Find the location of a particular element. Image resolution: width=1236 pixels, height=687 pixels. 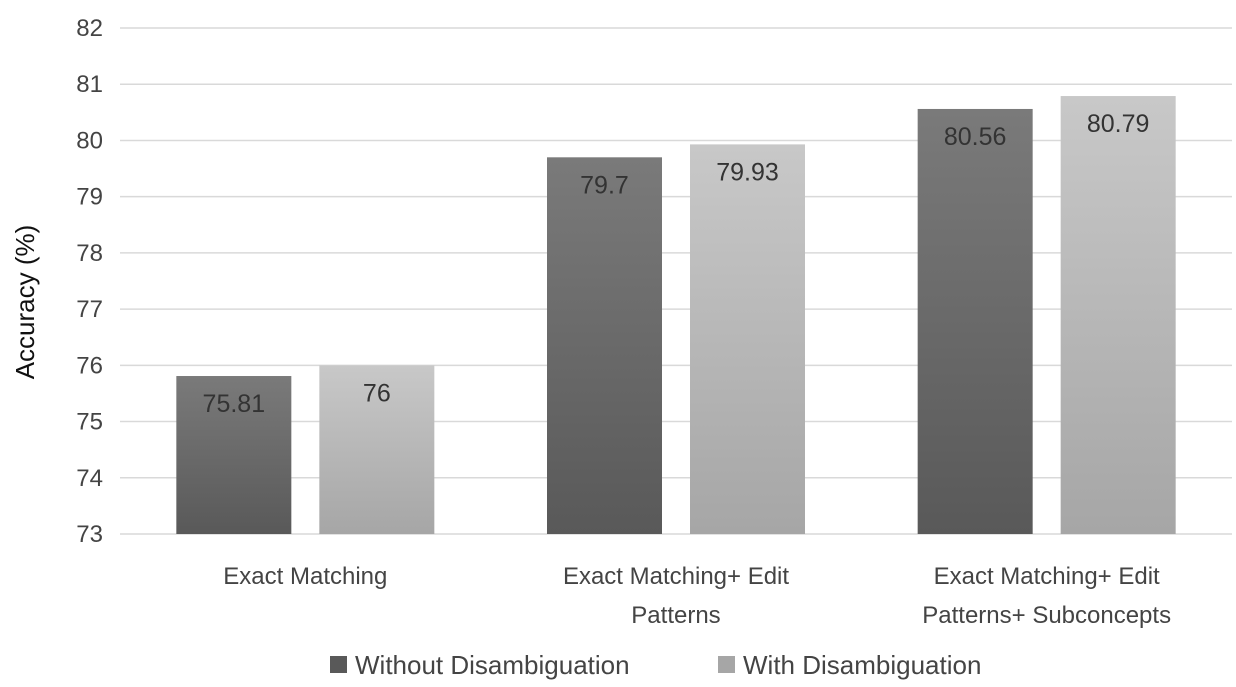

x-category-label-line: Patterns is located at coordinates (675, 615).